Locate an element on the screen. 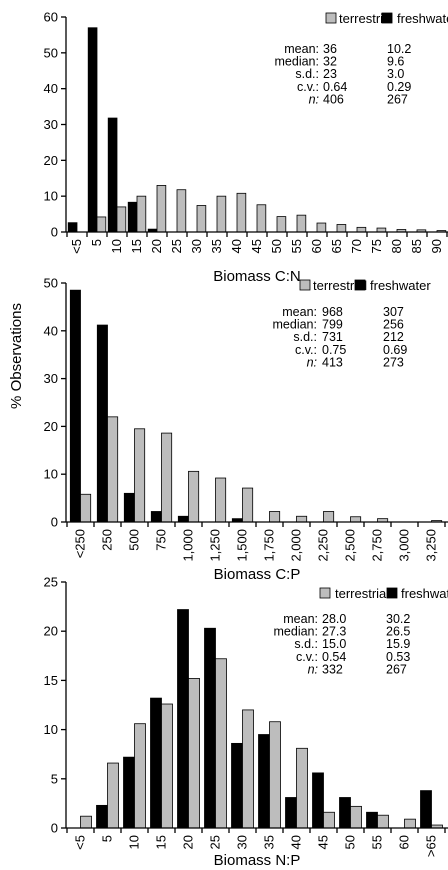  x-axis-title: Biomass C:P is located at coordinates (257, 574).